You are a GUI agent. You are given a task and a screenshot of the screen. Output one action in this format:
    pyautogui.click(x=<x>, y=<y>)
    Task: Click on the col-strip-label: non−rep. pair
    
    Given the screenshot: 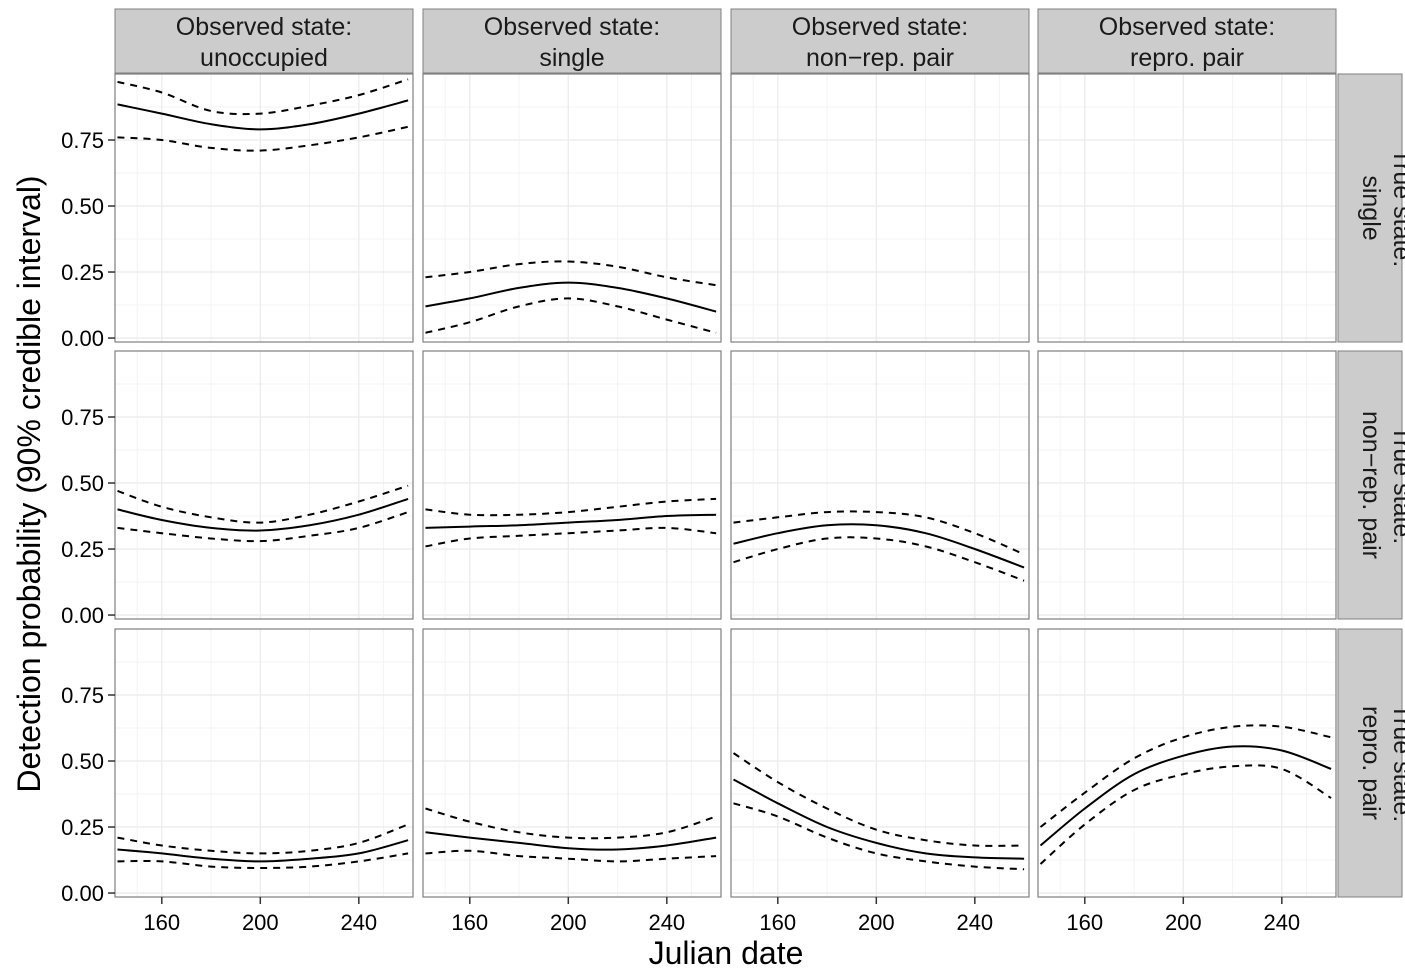 What is the action you would take?
    pyautogui.click(x=880, y=58)
    